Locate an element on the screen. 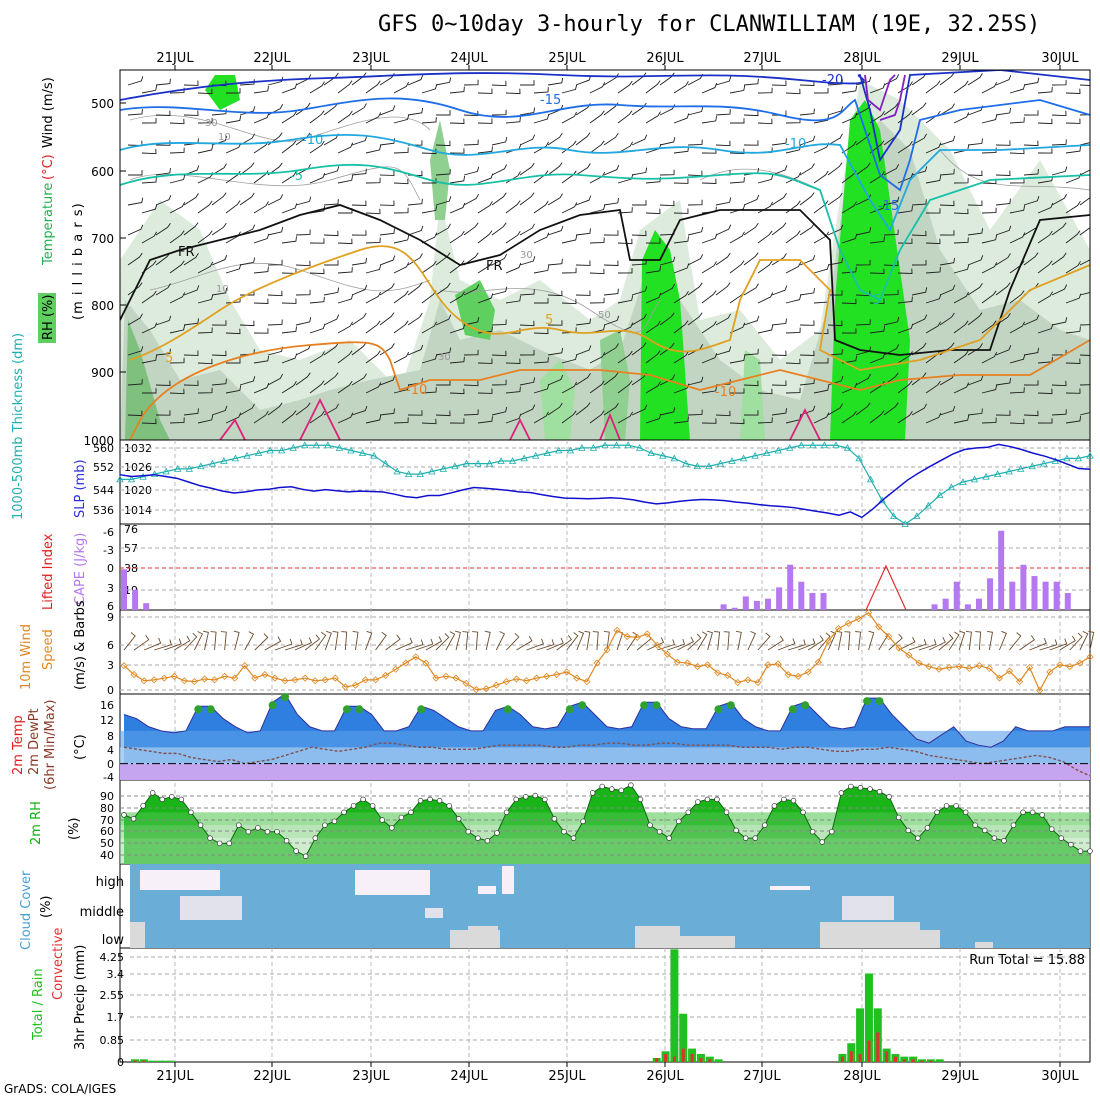  cloud-ylabel: Cloud Cover is located at coordinates (26, 910).